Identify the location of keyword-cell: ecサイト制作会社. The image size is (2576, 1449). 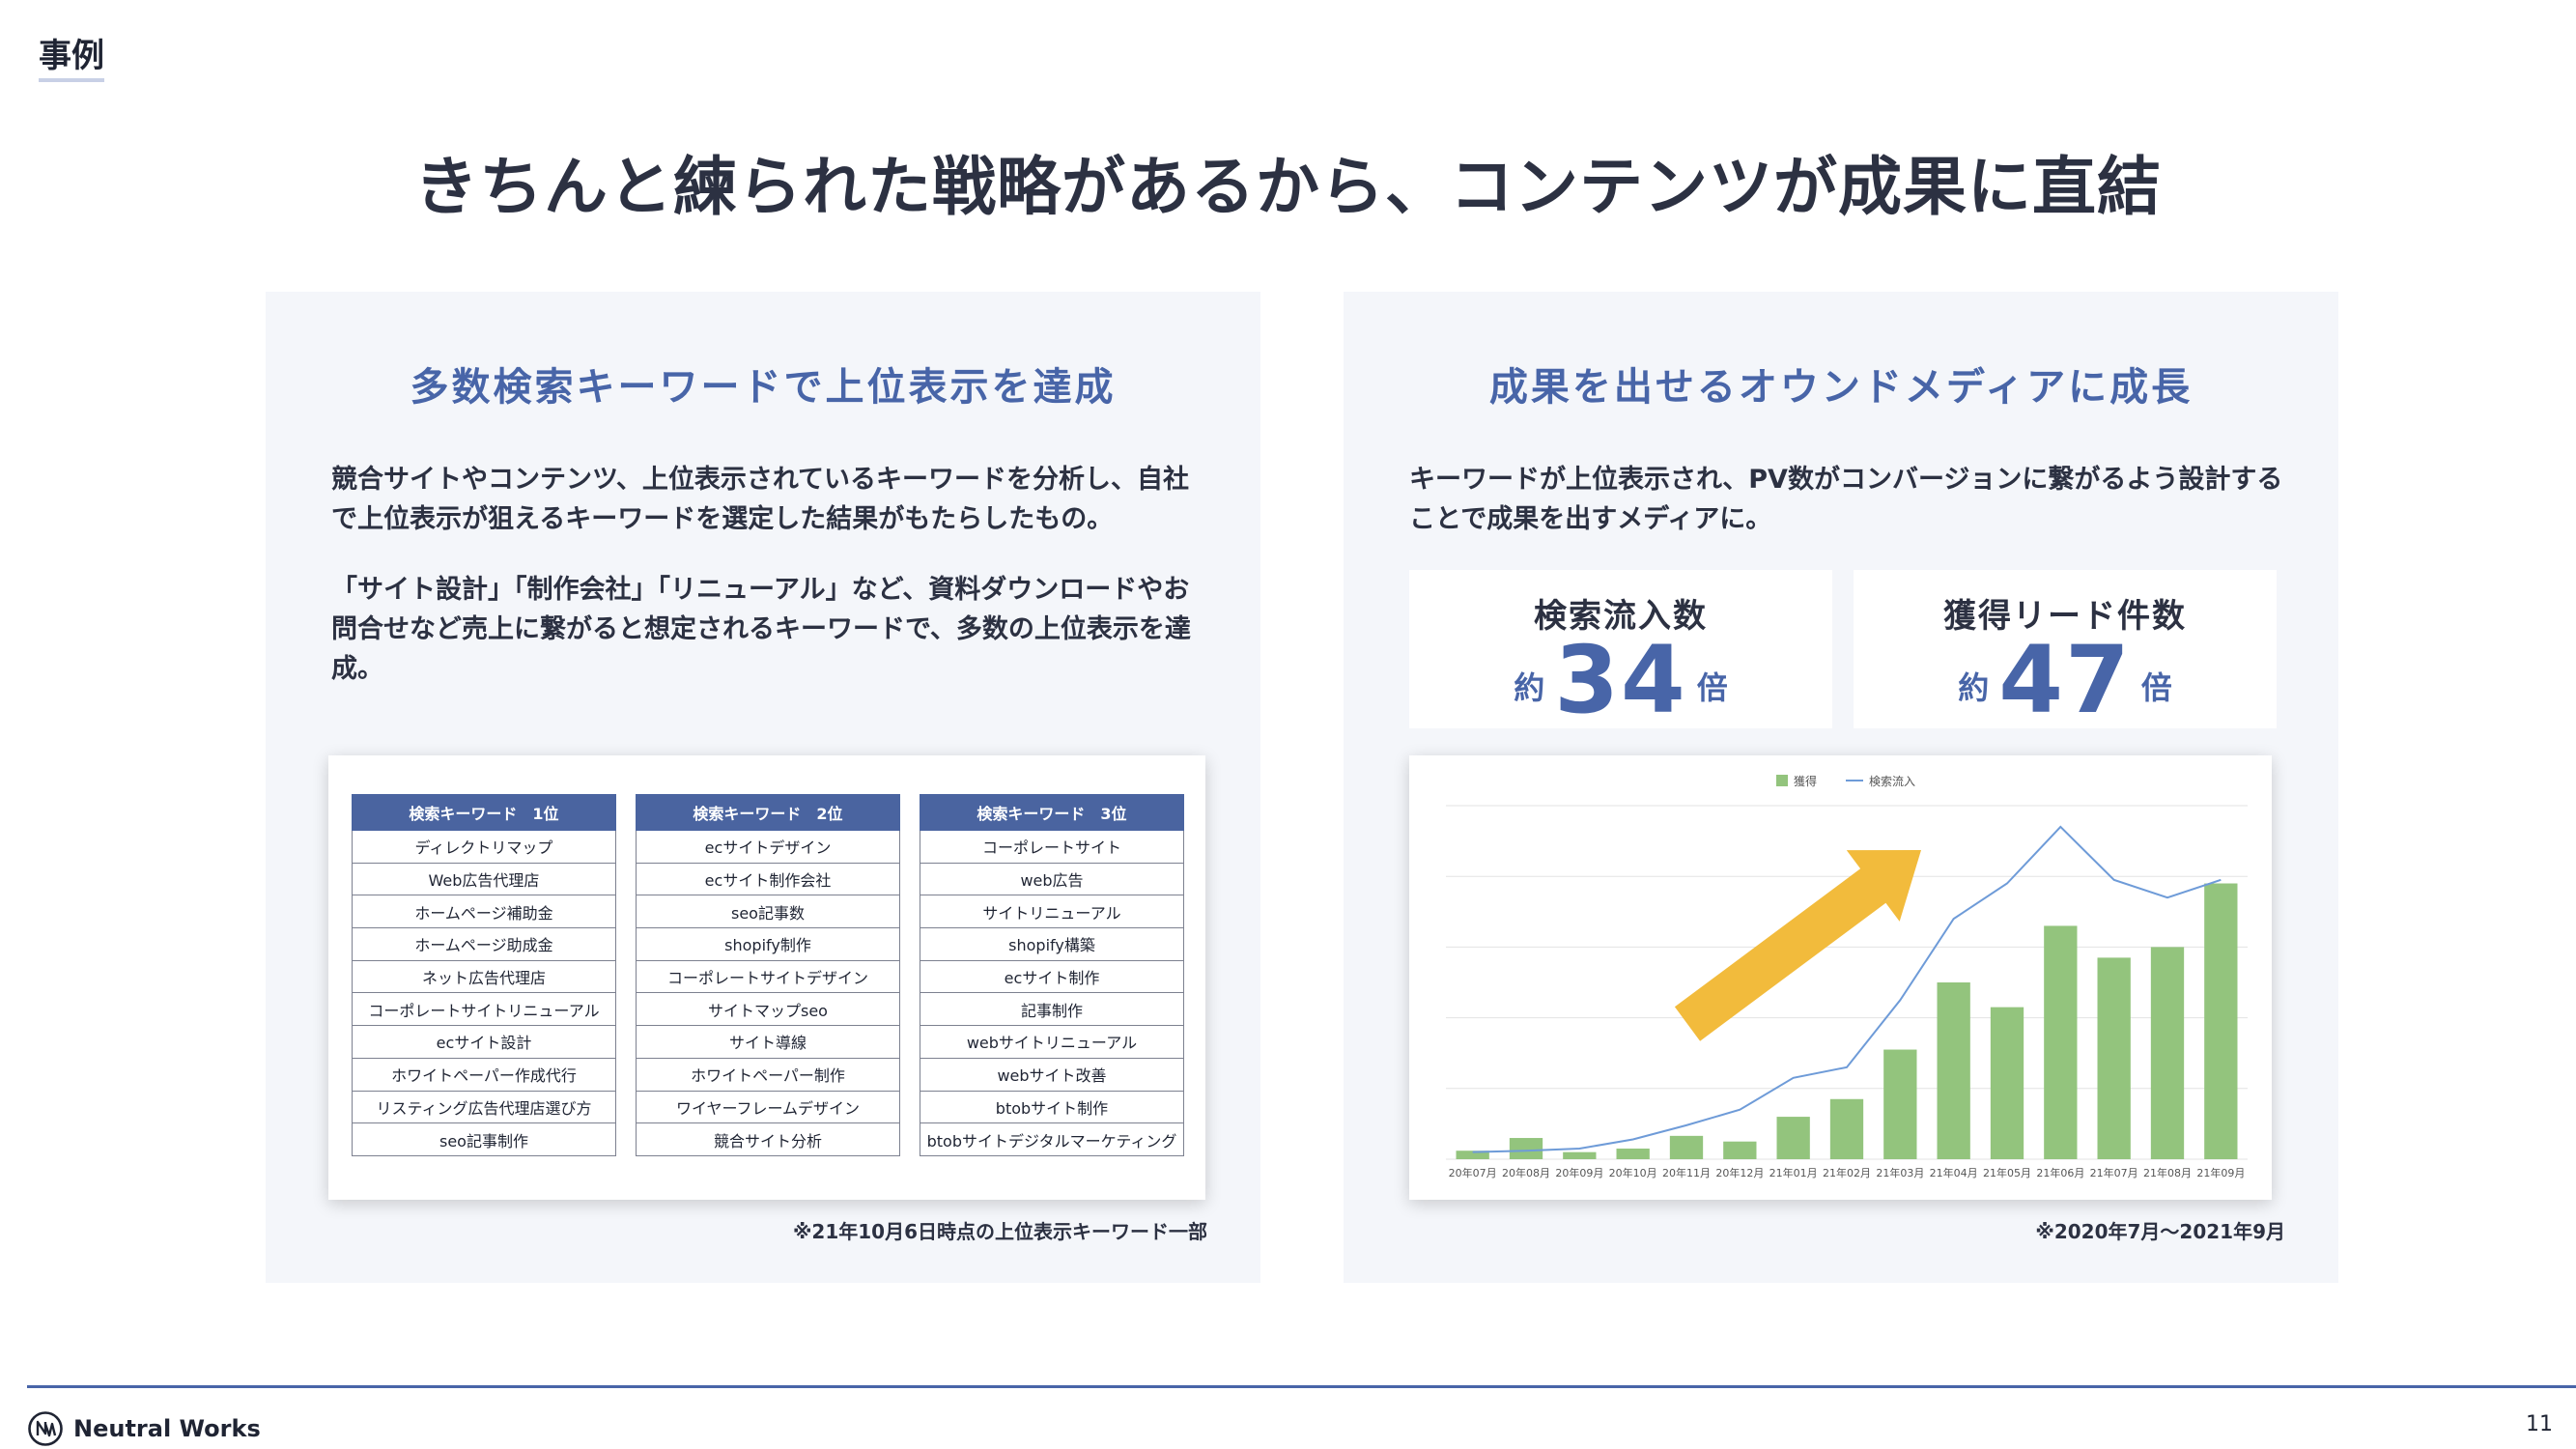
(768, 879).